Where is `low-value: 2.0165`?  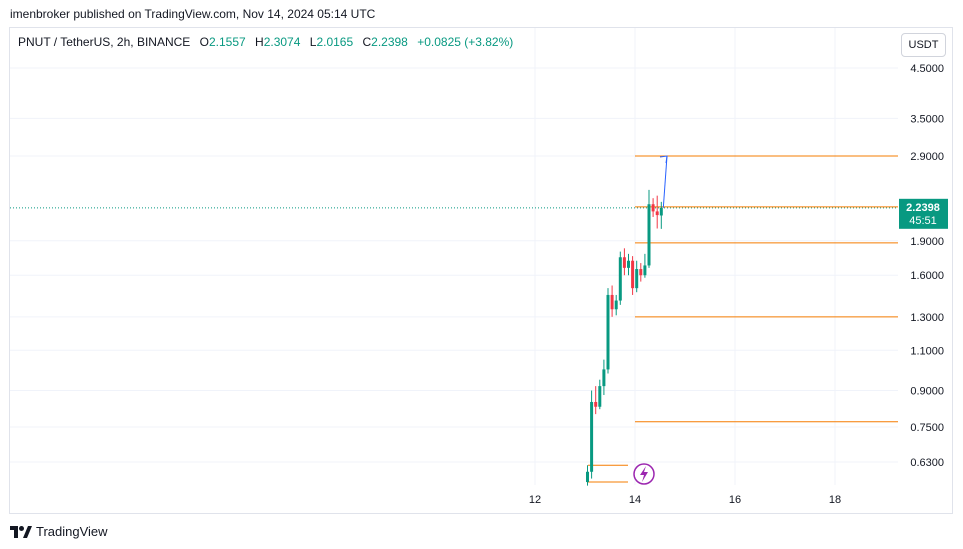 low-value: 2.0165 is located at coordinates (335, 42).